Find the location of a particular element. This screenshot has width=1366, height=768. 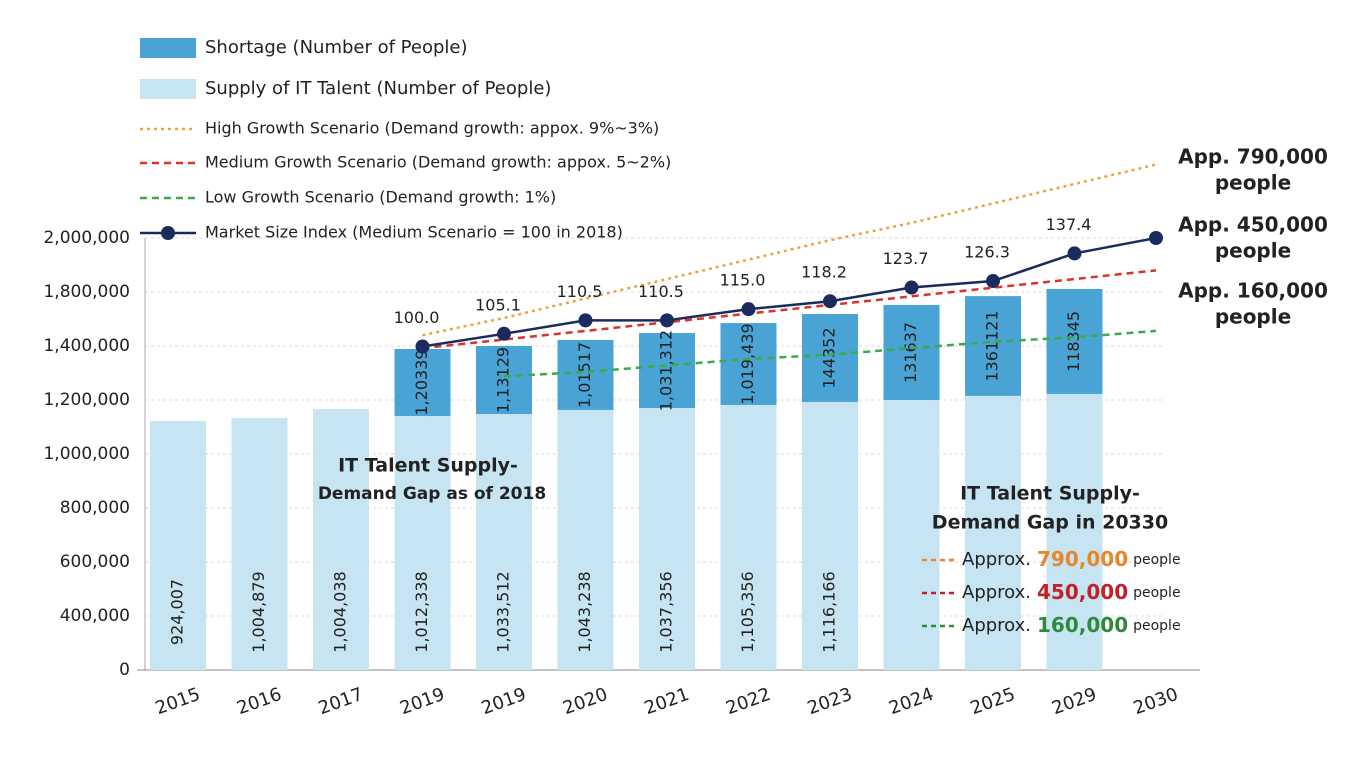

data-label: 105.1 is located at coordinates (498, 304).